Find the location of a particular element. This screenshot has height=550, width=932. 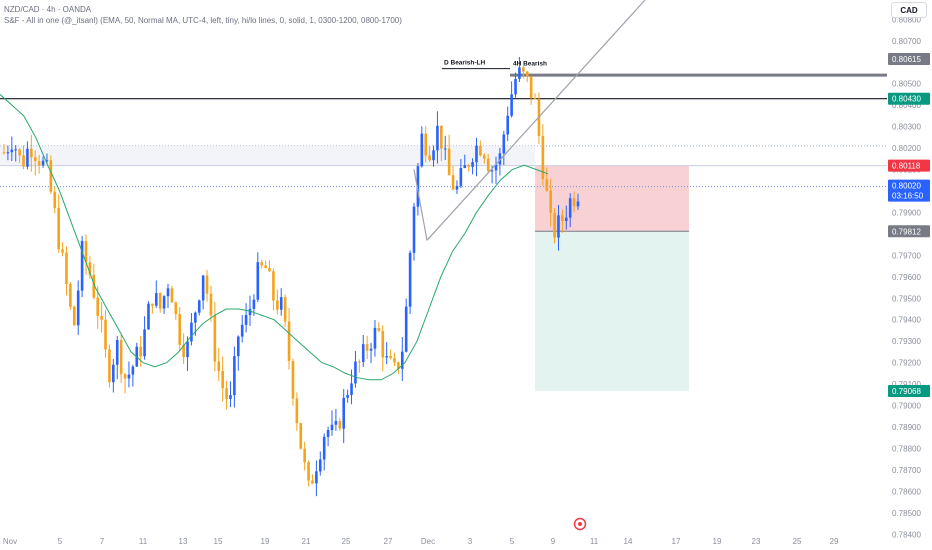

trend-connector is located at coordinates (420, 205).